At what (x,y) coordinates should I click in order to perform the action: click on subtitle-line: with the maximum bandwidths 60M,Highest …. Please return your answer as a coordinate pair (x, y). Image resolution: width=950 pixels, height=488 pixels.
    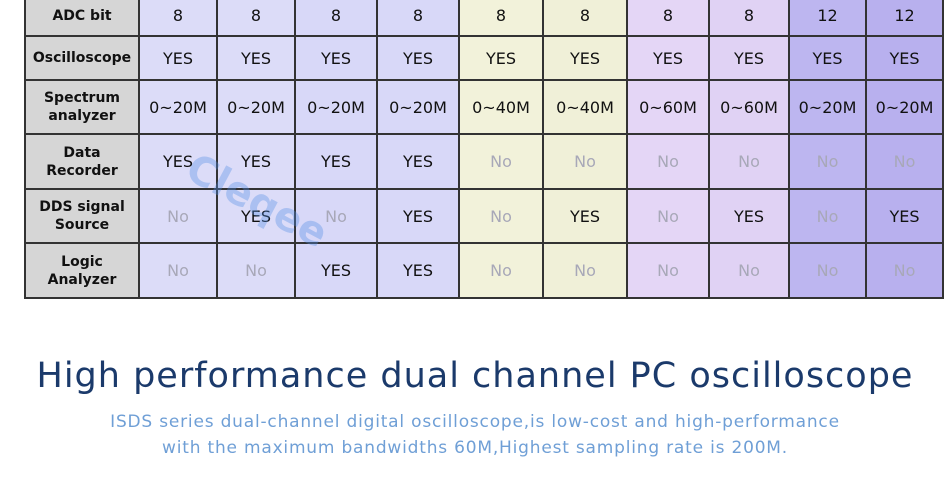
    Looking at the image, I should click on (475, 448).